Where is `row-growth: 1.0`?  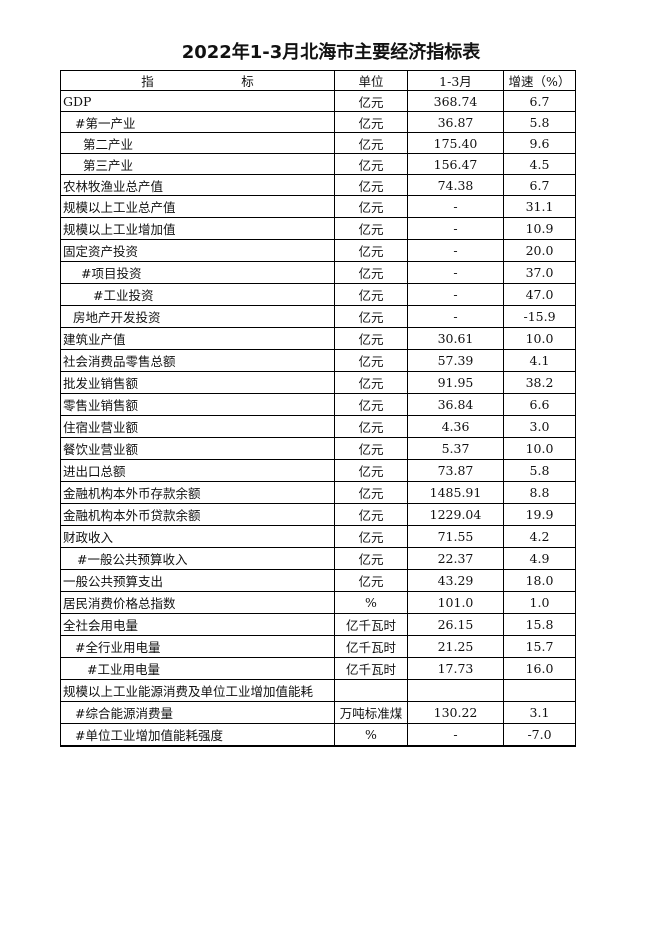
row-growth: 1.0 is located at coordinates (539, 602).